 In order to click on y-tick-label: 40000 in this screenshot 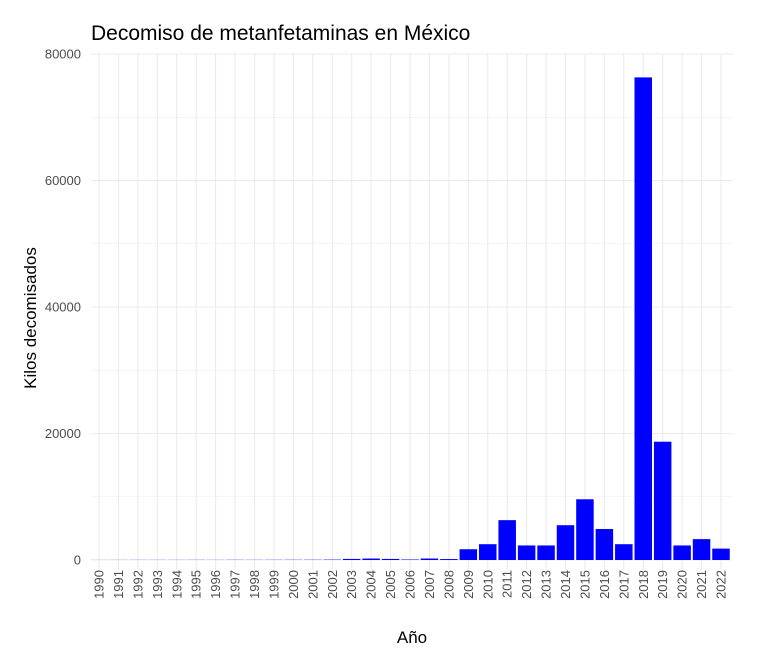, I will do `click(63, 307)`.